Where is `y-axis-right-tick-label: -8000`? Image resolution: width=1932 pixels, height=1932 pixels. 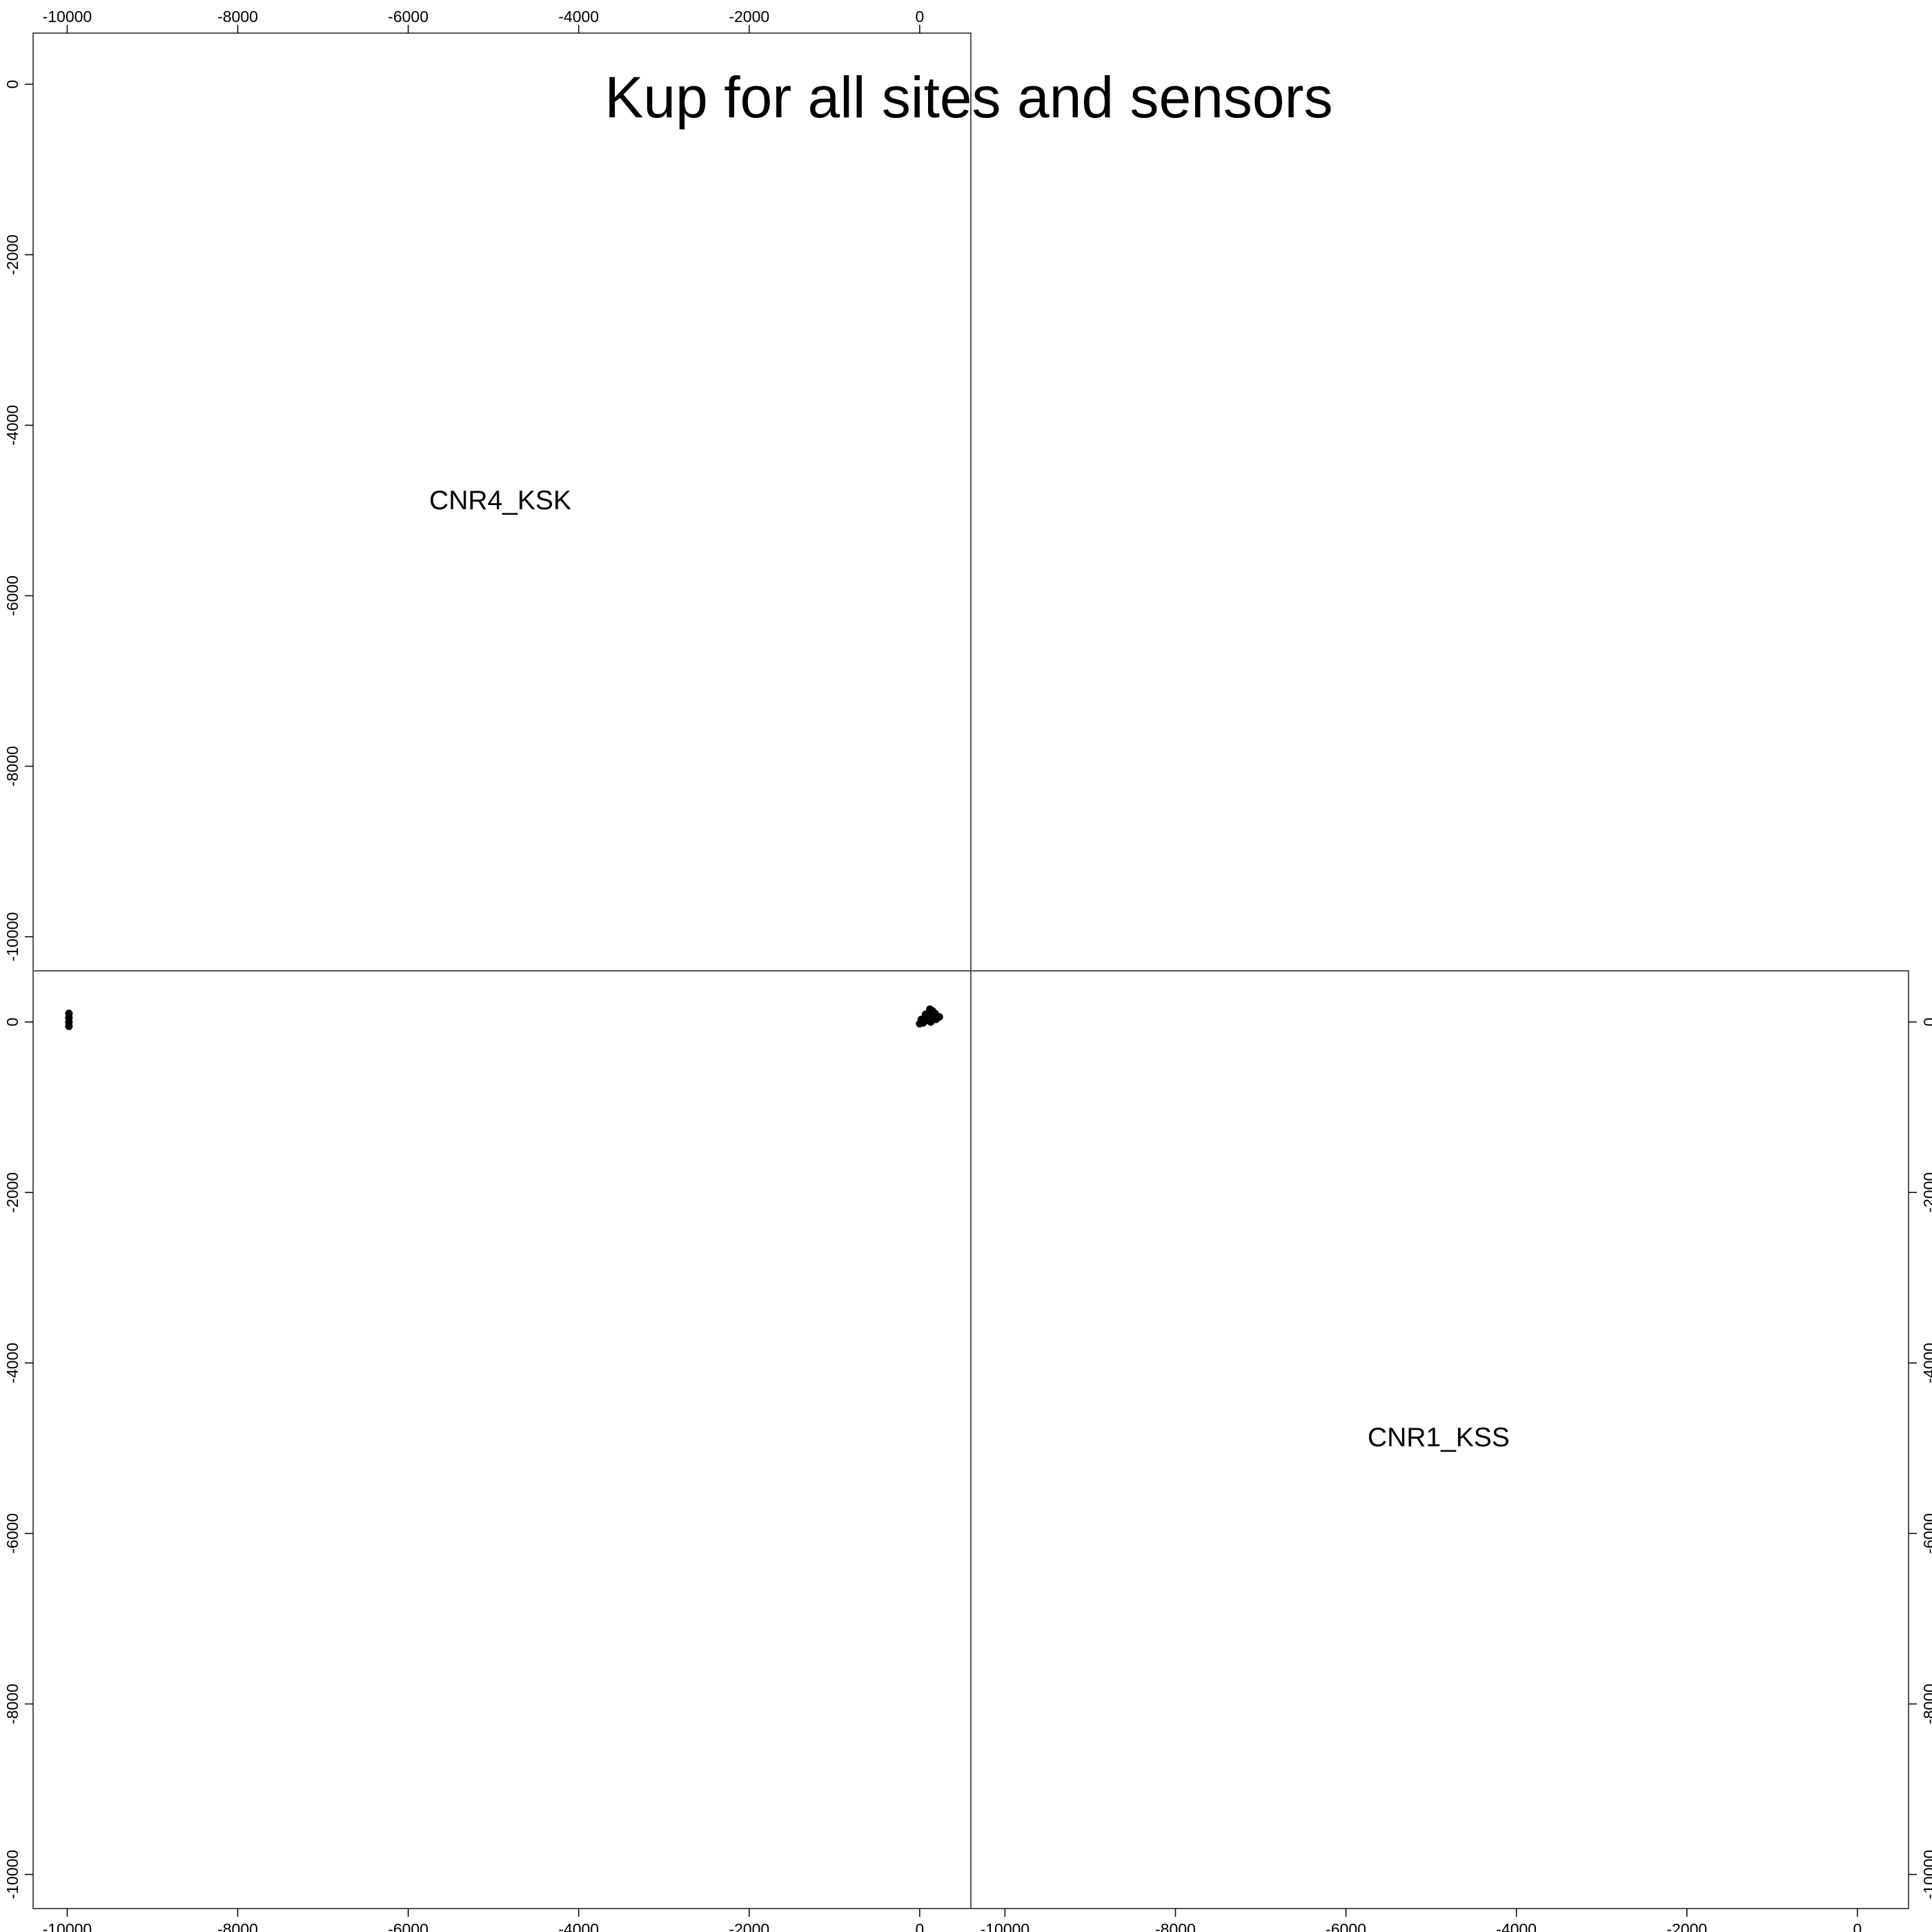 y-axis-right-tick-label: -8000 is located at coordinates (1926, 1704).